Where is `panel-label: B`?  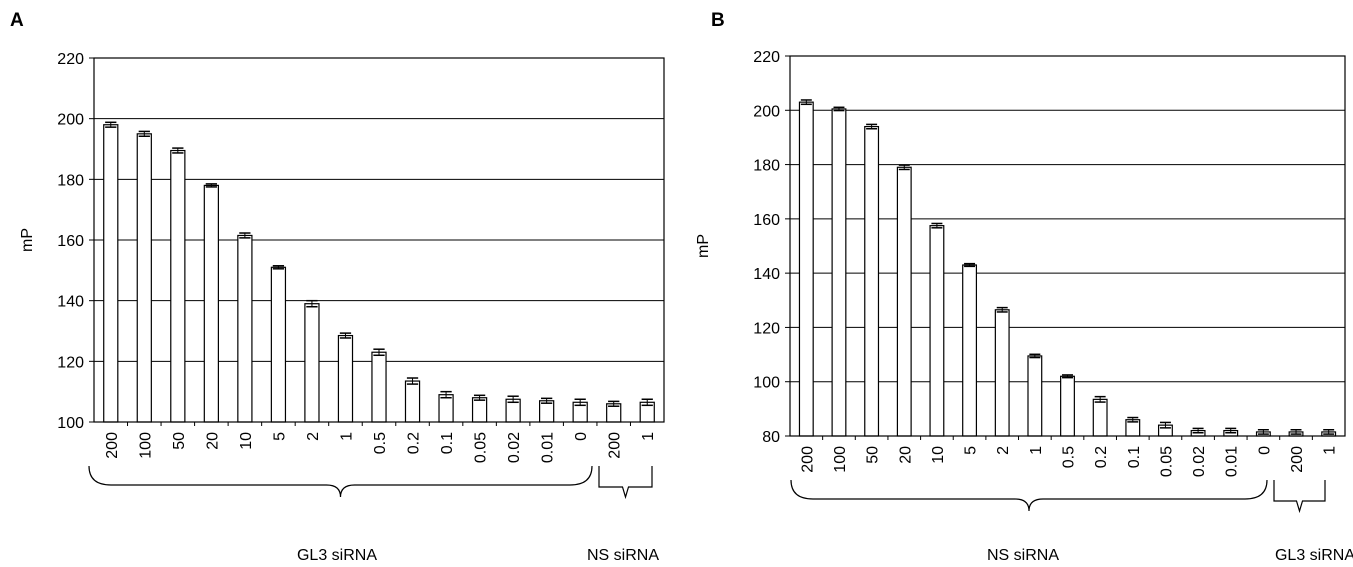
panel-label: B is located at coordinates (718, 20).